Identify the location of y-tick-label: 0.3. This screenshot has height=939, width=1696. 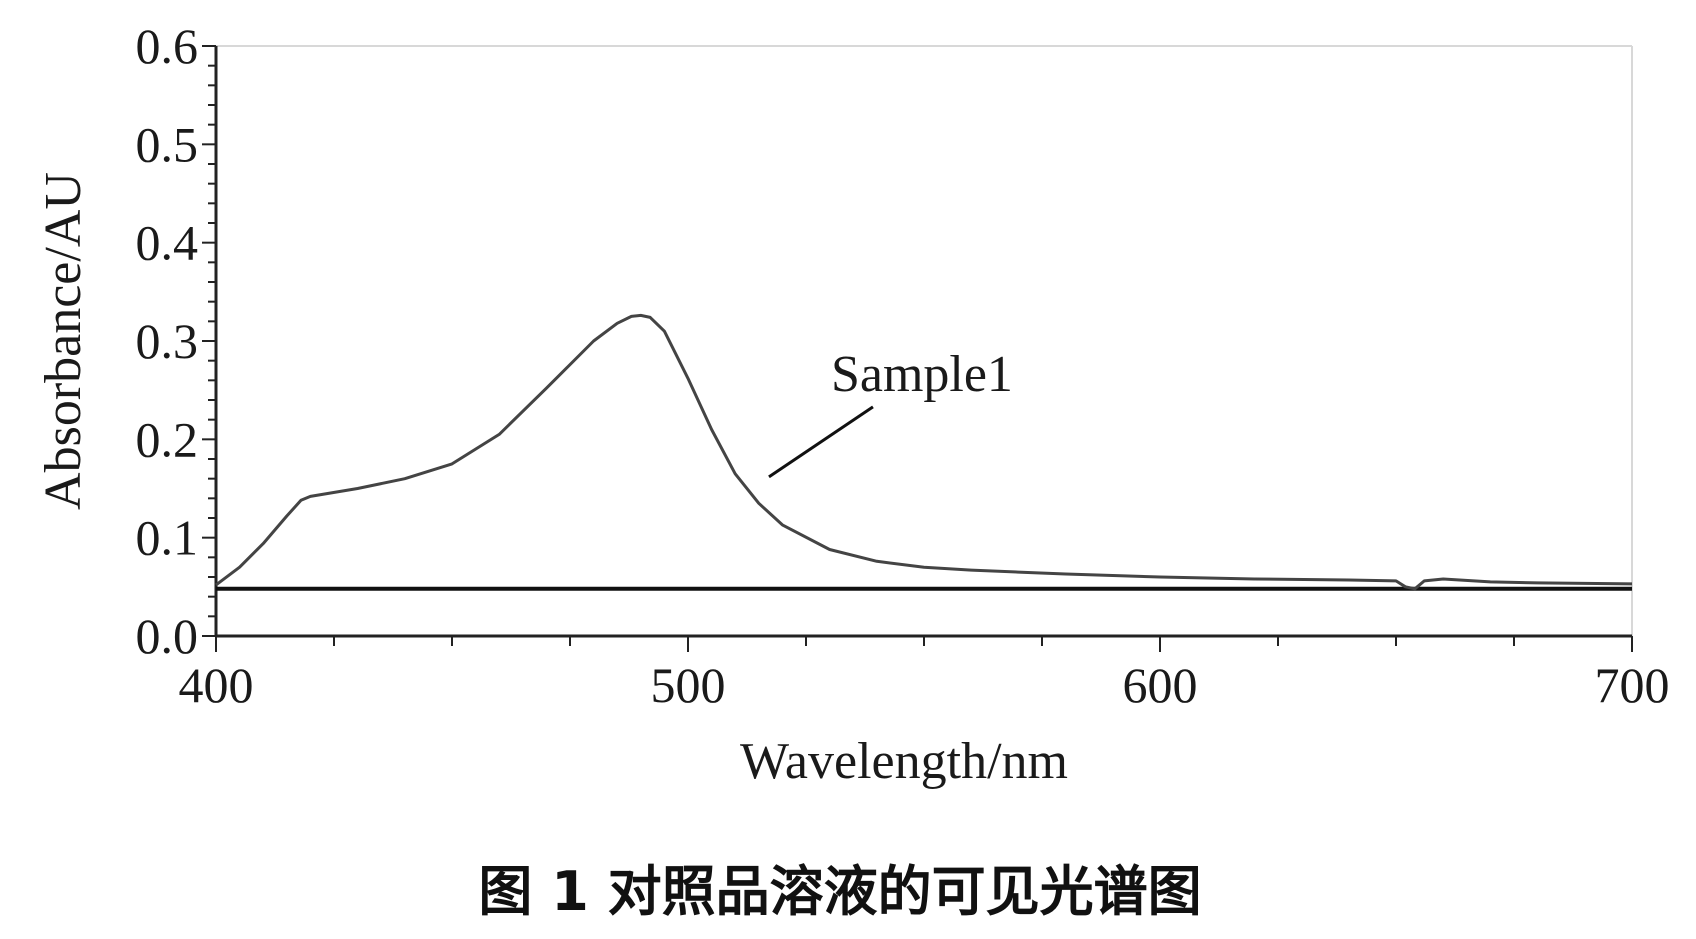
(167, 341).